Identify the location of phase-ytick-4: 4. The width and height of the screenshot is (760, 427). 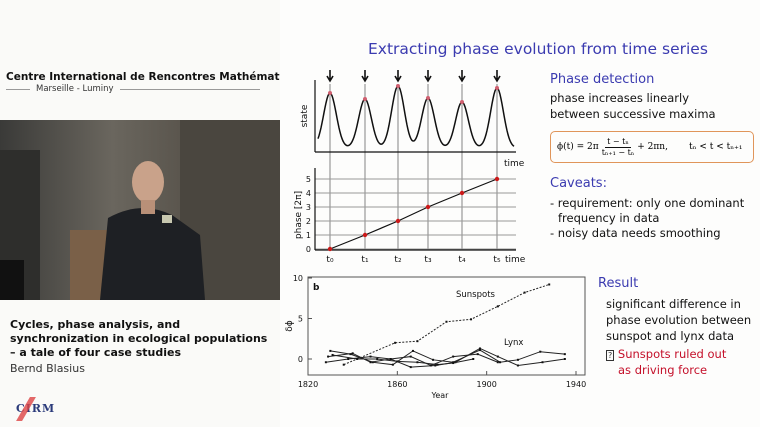
(308, 193).